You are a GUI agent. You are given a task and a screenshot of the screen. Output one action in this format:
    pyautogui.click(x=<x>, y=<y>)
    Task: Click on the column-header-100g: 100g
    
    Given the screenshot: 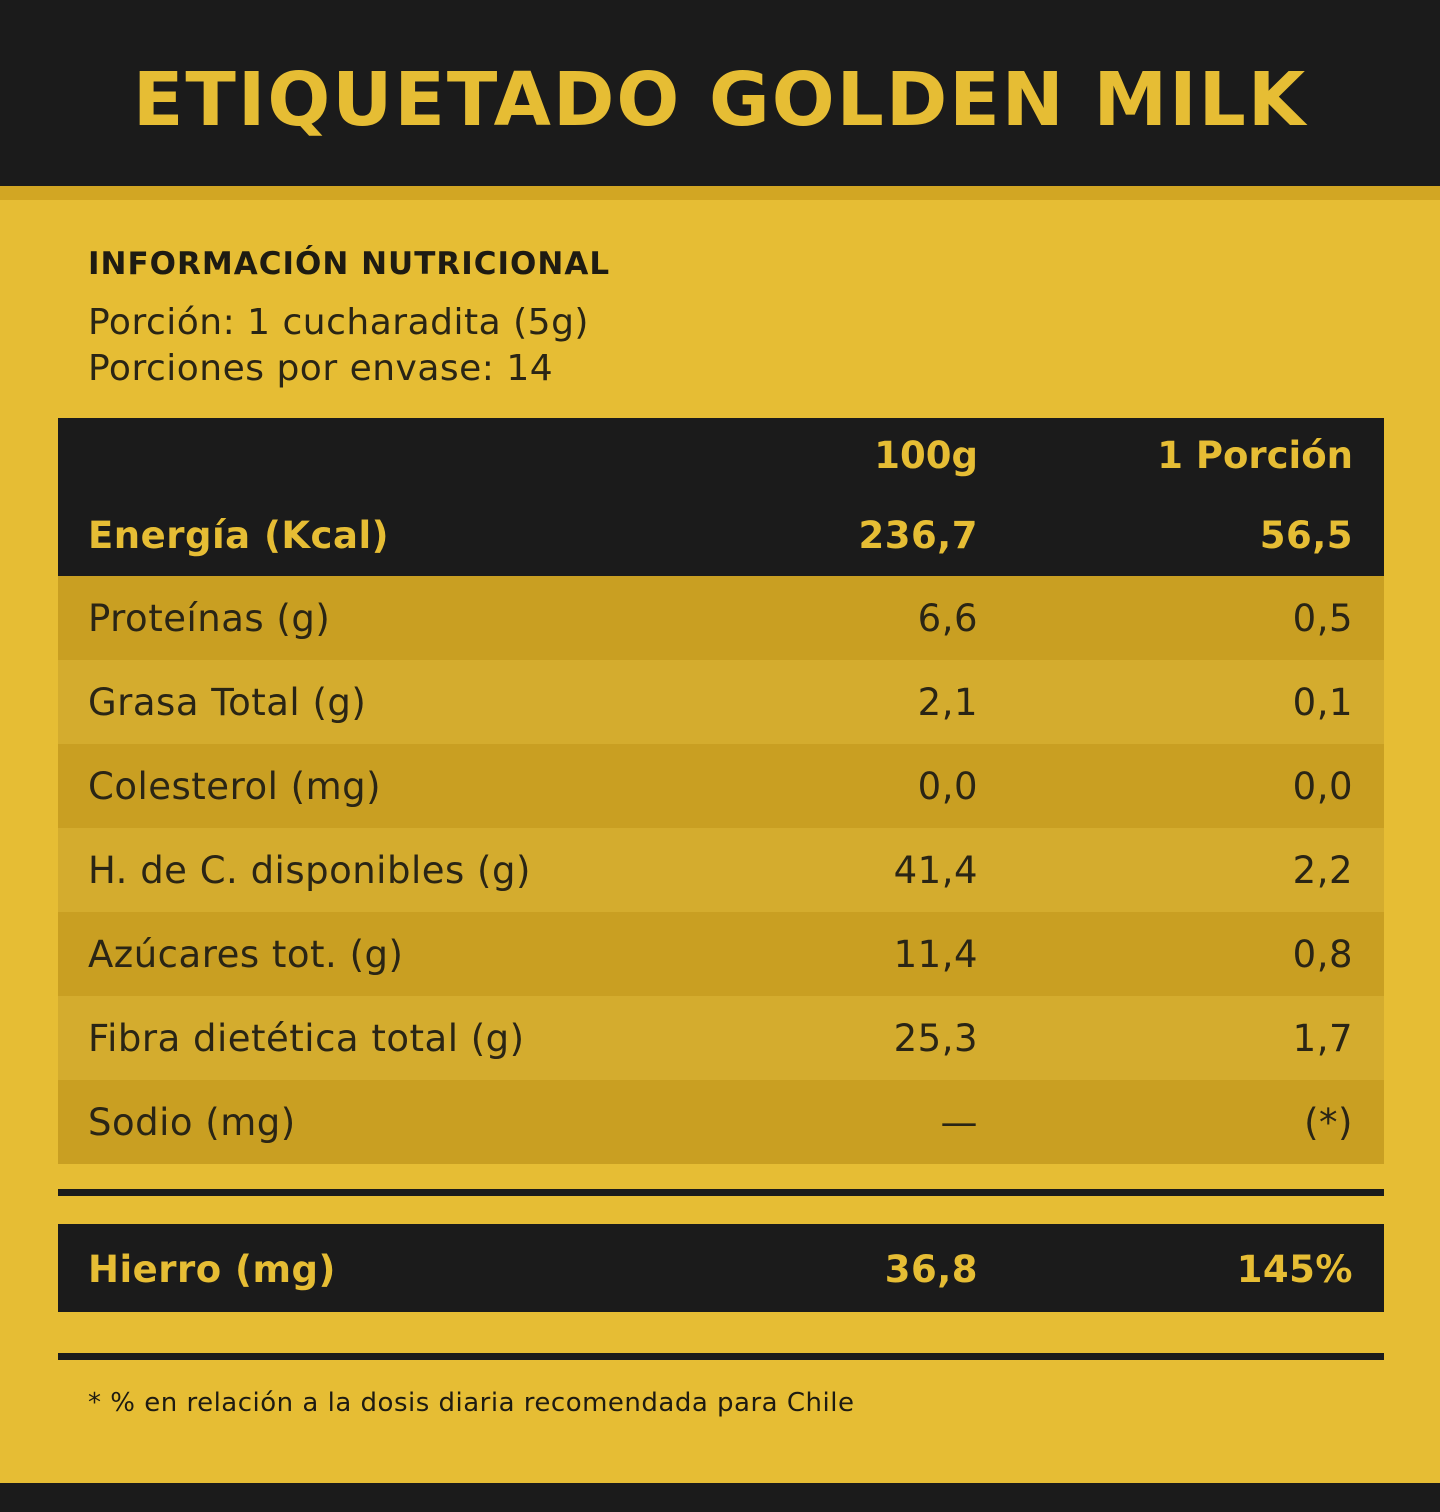 What is the action you would take?
    pyautogui.click(x=926, y=455)
    